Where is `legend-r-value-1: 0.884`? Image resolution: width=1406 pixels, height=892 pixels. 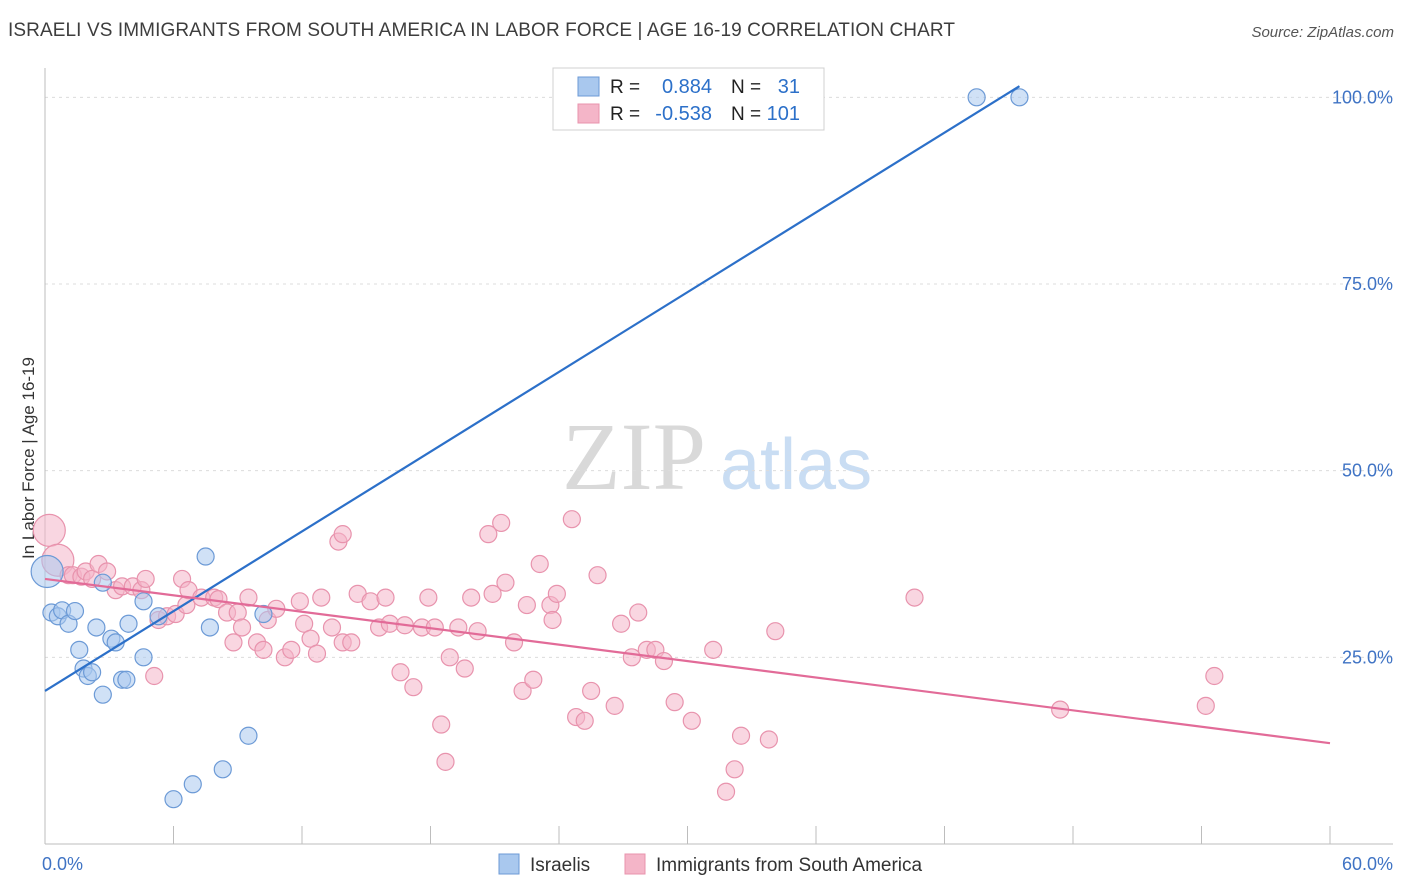
legend-r-value-1: 0.884 is located at coordinates (687, 87).